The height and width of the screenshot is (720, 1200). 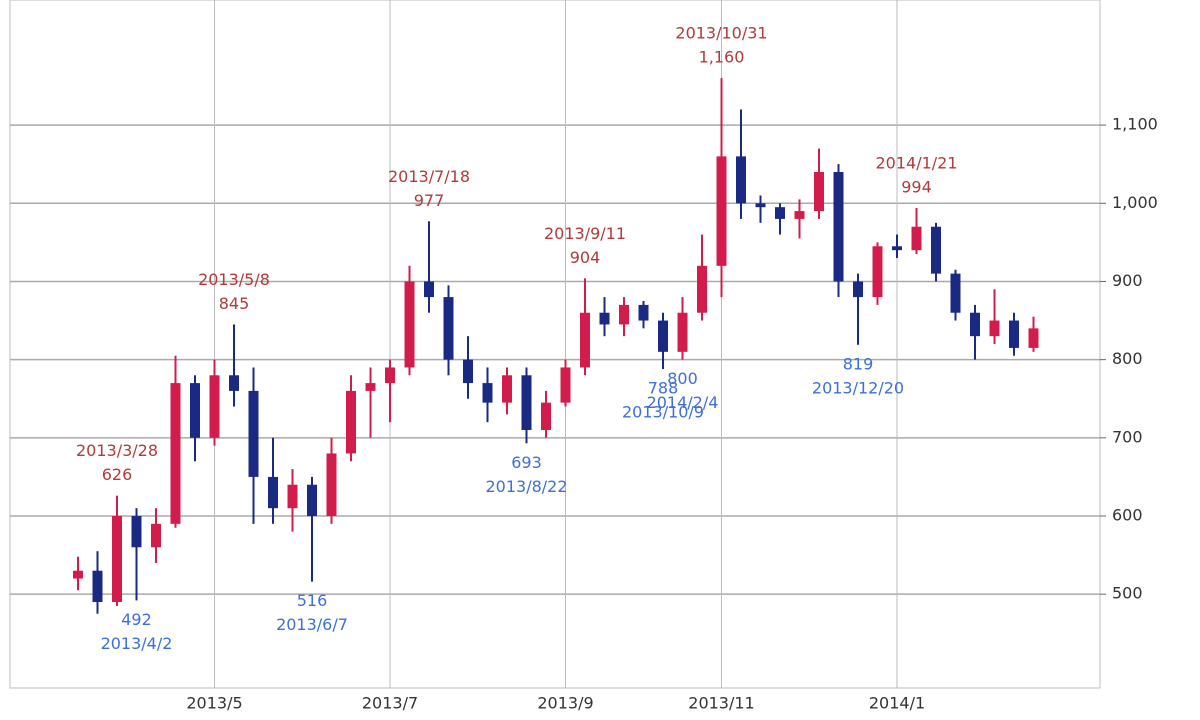 I want to click on low-value: 788, so click(x=663, y=388).